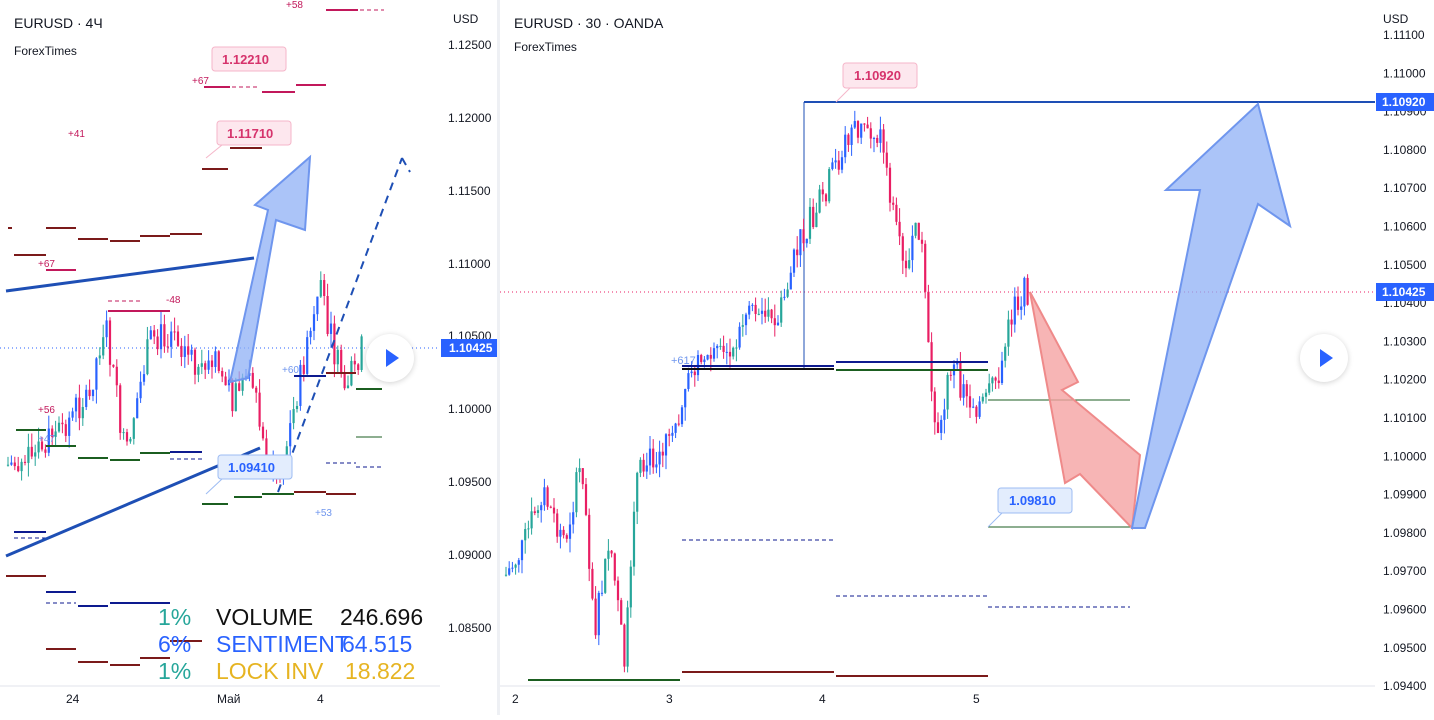 This screenshot has height=720, width=1434. Describe the element at coordinates (340, 325) in the screenshot. I see `left-dashed-projection` at that location.